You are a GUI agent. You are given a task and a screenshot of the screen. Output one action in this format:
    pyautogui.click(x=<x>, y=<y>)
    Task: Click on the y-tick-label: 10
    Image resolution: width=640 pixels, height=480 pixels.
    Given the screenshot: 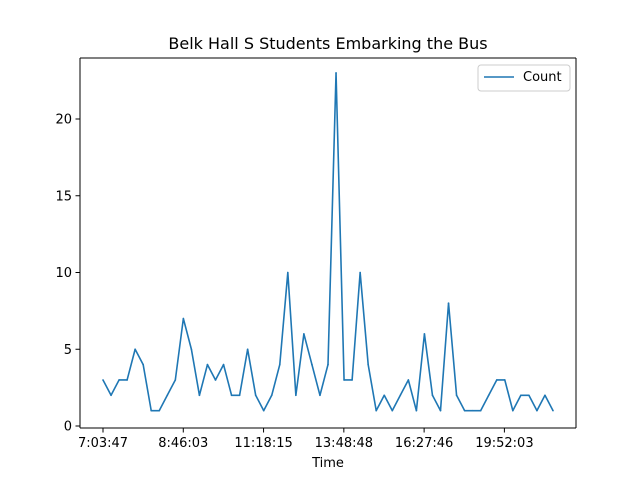 What is the action you would take?
    pyautogui.click(x=63, y=273)
    